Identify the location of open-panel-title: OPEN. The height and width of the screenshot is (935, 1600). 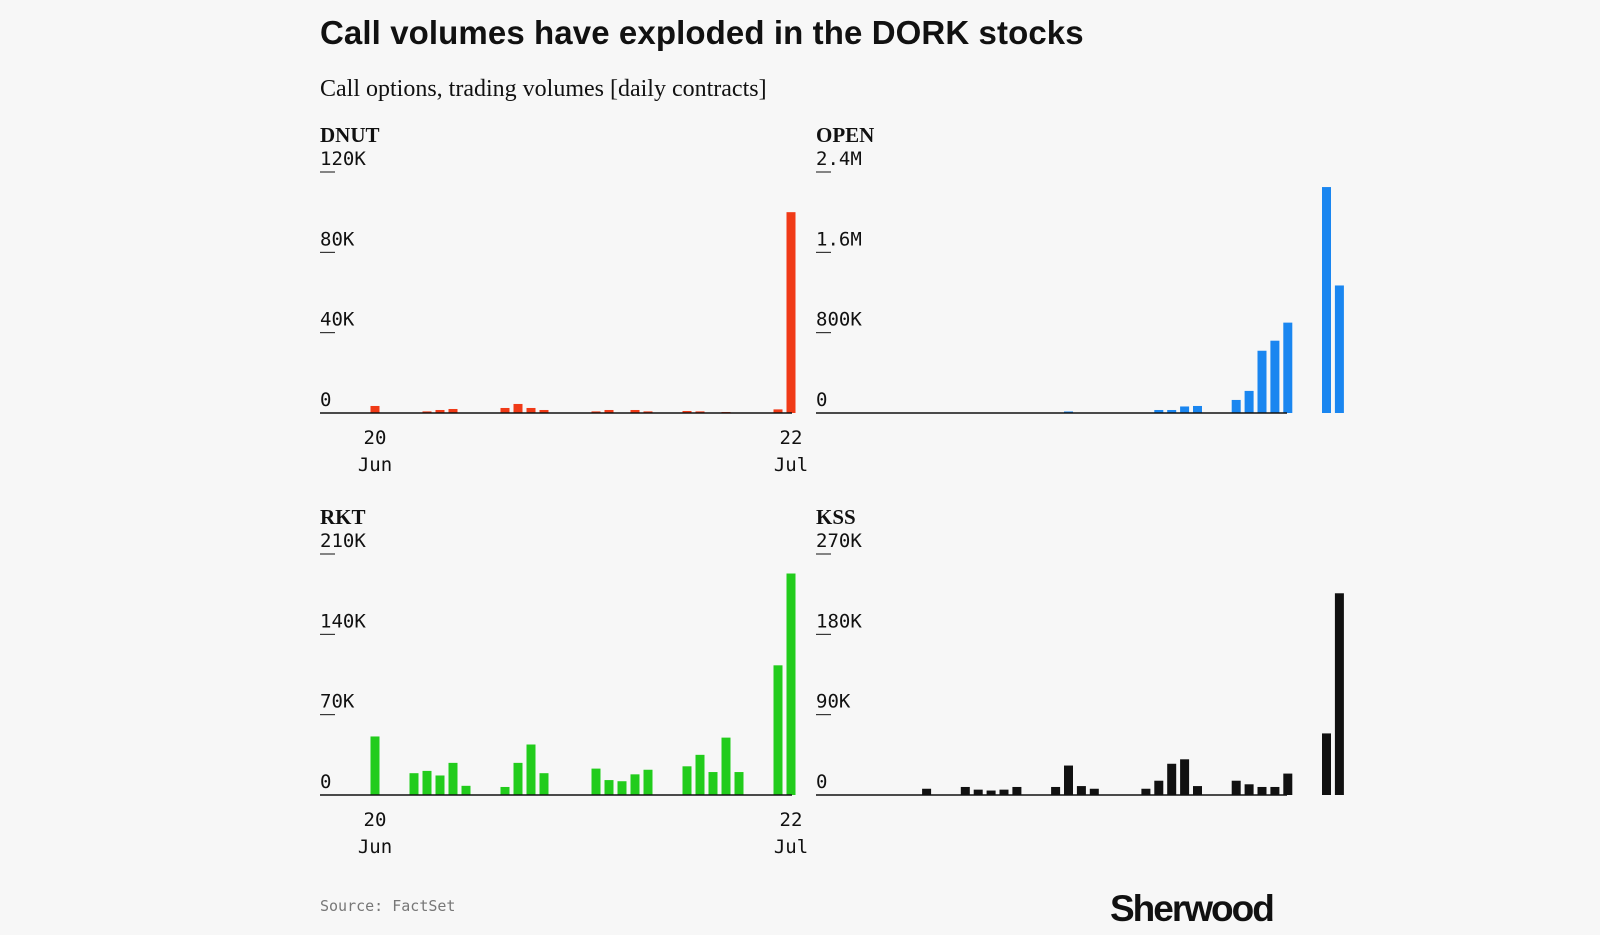
(845, 135).